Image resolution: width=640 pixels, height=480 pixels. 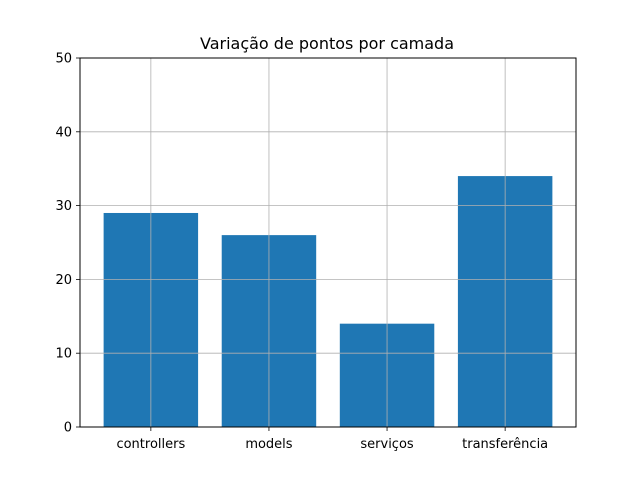 I want to click on x-tick-label: models, so click(x=268, y=444).